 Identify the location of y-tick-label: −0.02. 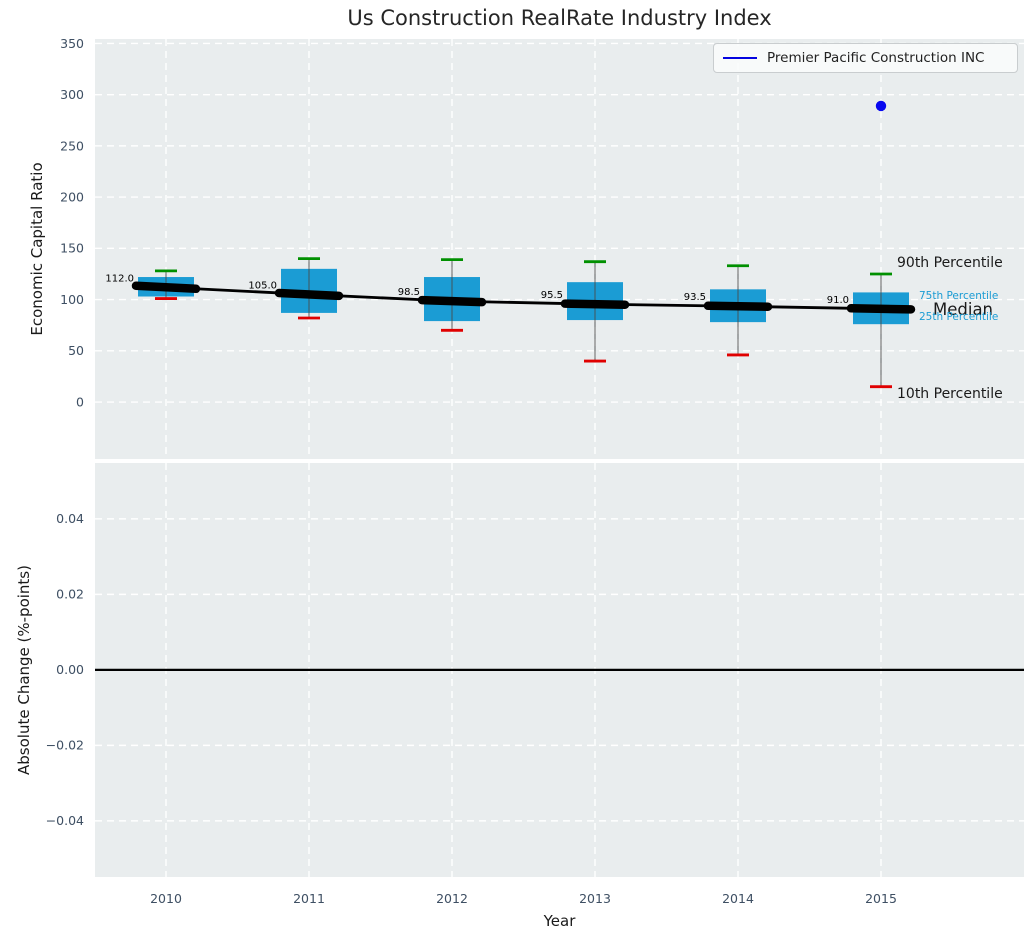
(65, 745).